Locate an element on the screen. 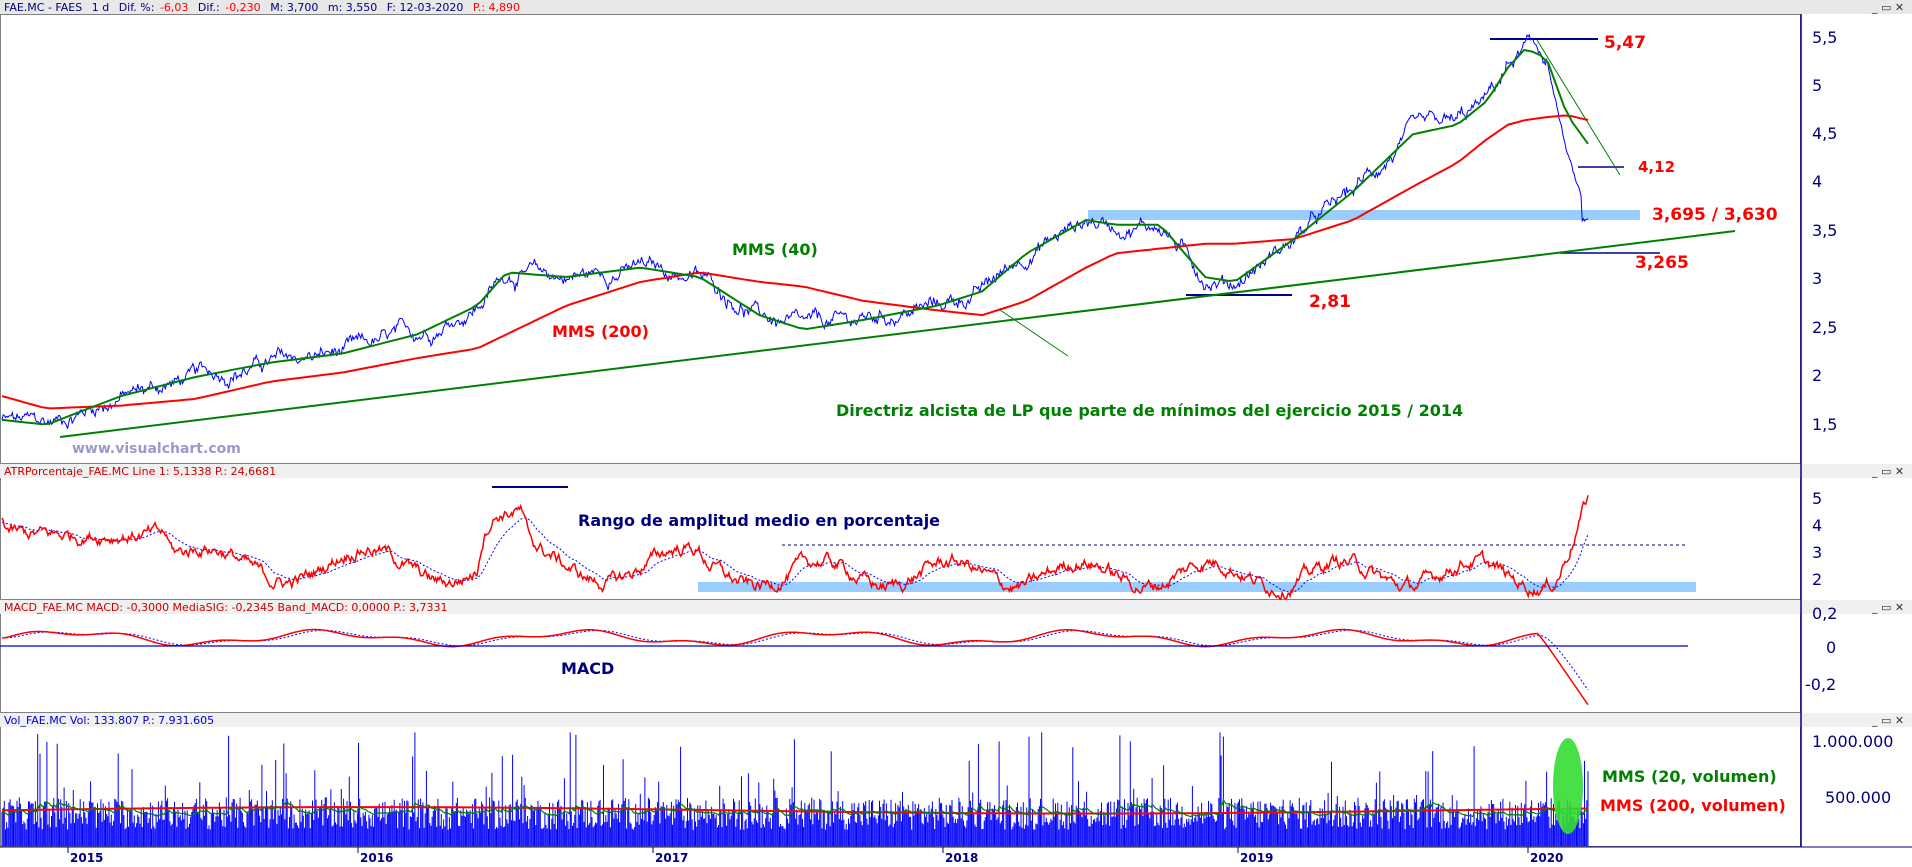  atr-window-controls-icon: _ ▭ ✕ is located at coordinates (1887, 471).